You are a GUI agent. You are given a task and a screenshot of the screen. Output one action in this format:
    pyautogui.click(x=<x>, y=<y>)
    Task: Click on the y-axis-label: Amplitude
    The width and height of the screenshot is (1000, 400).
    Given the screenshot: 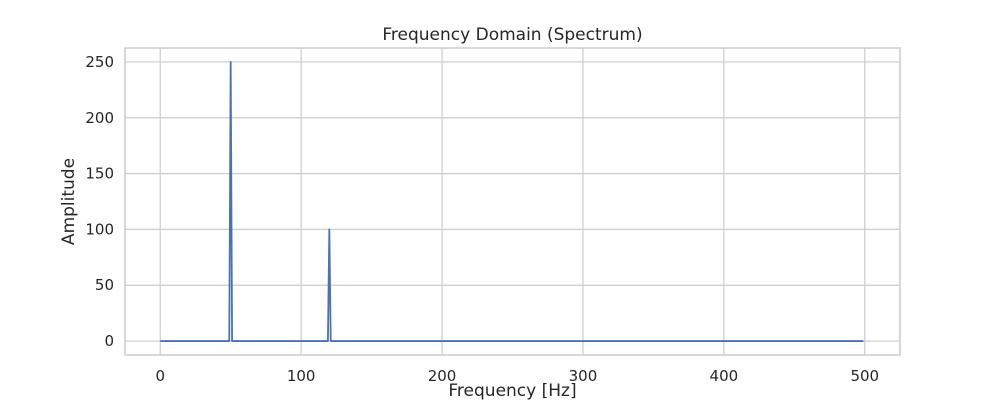 What is the action you would take?
    pyautogui.click(x=69, y=201)
    